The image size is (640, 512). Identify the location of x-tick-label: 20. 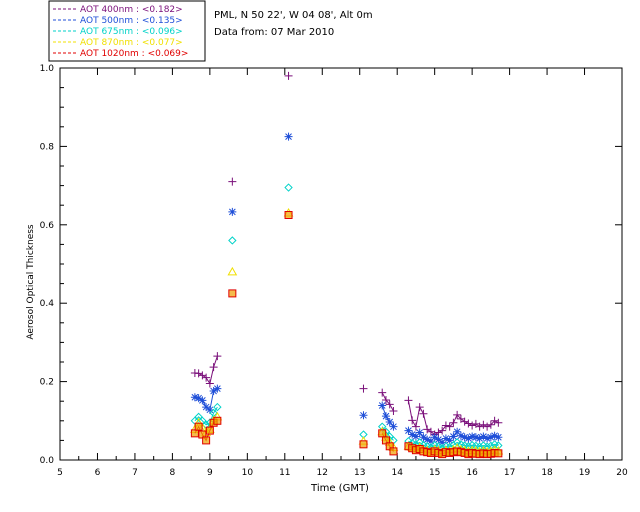
(622, 473).